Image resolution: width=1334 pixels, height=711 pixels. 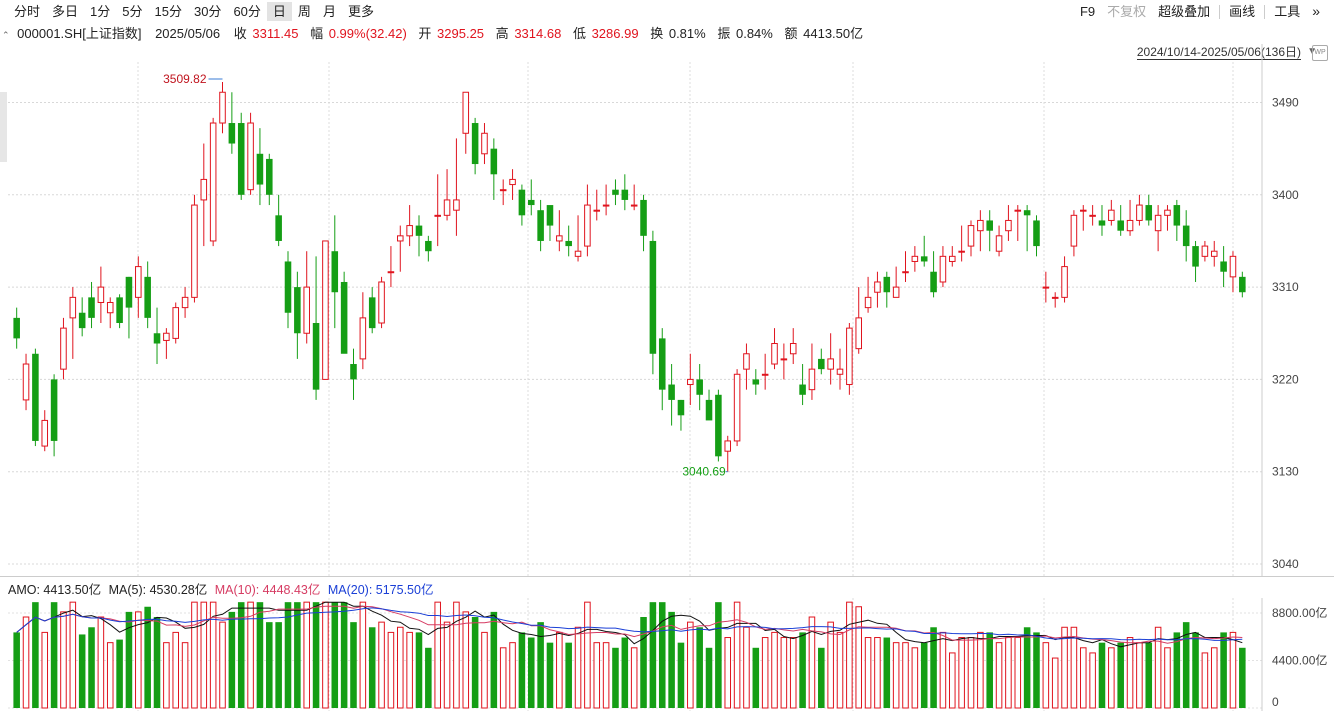 I want to click on draw-line-button: 画线, so click(x=1242, y=11).